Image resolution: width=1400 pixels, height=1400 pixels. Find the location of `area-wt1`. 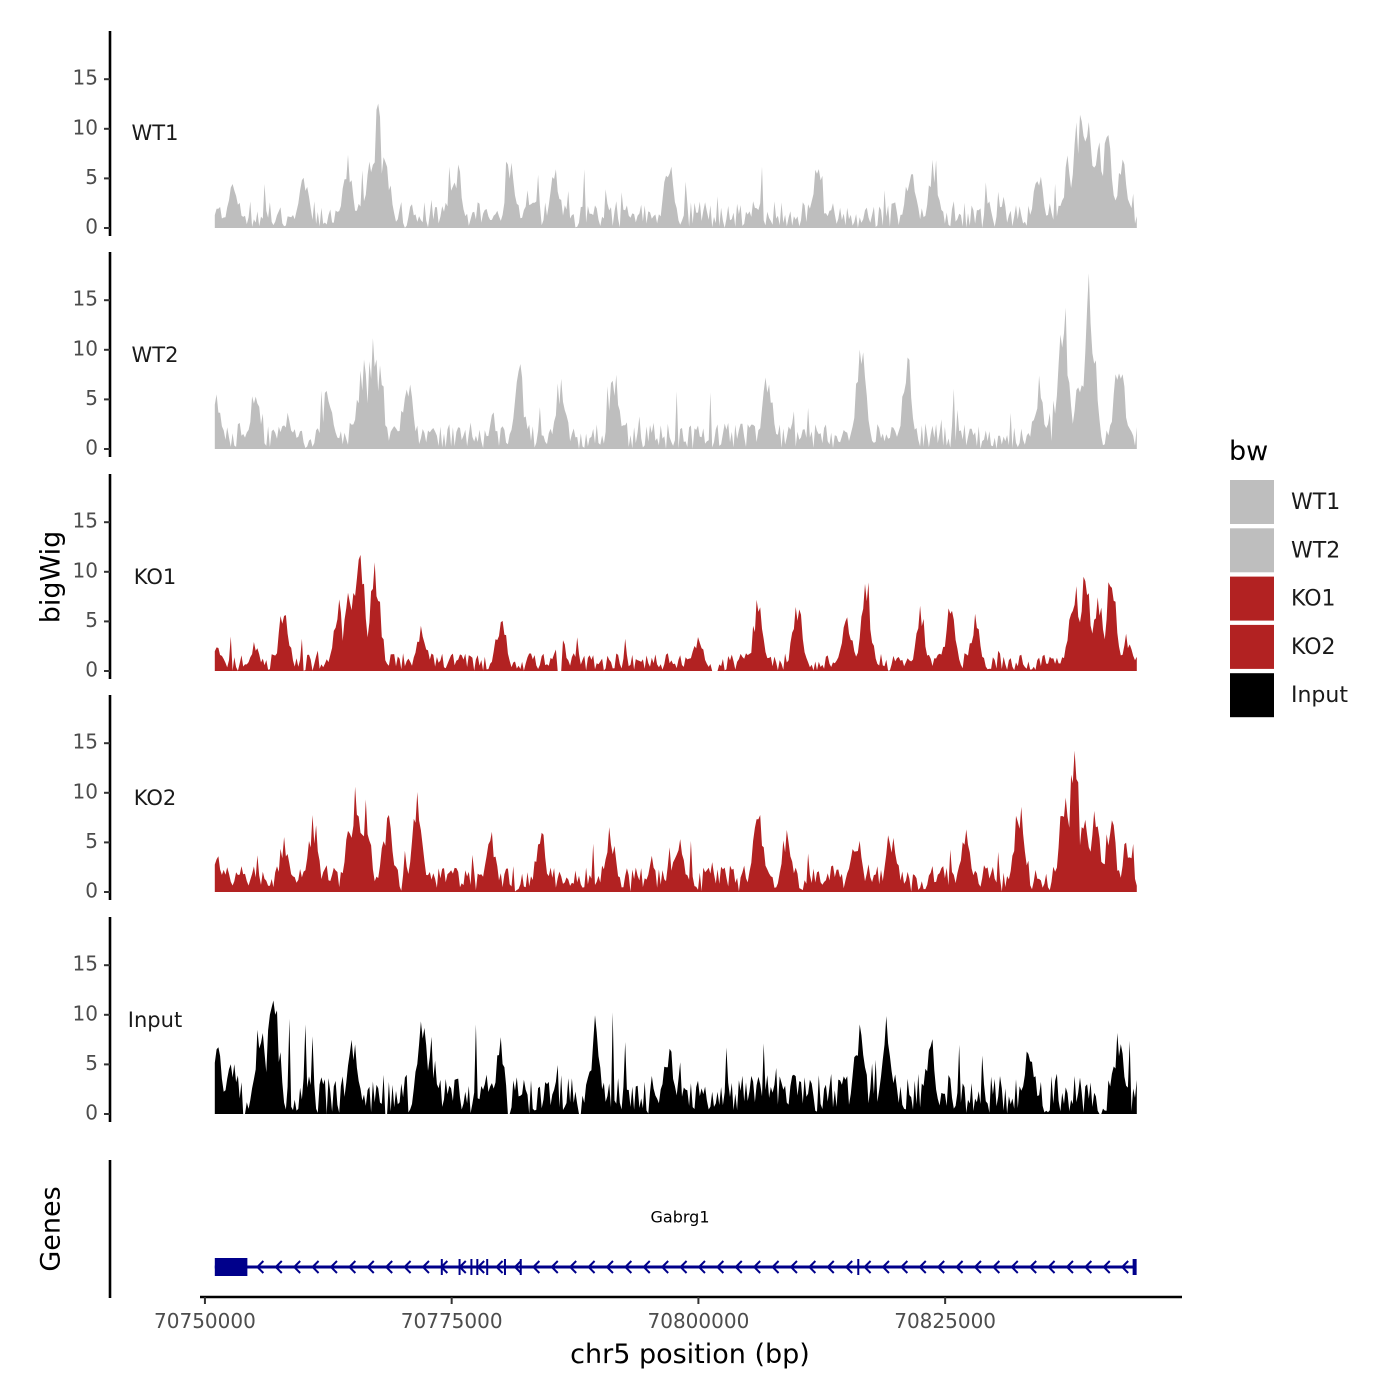

area-wt1 is located at coordinates (675, 165).